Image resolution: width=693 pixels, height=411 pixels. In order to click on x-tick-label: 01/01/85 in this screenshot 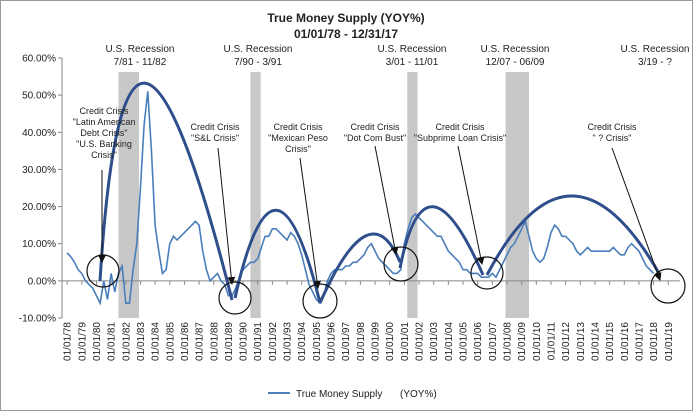, I will do `click(170, 341)`.